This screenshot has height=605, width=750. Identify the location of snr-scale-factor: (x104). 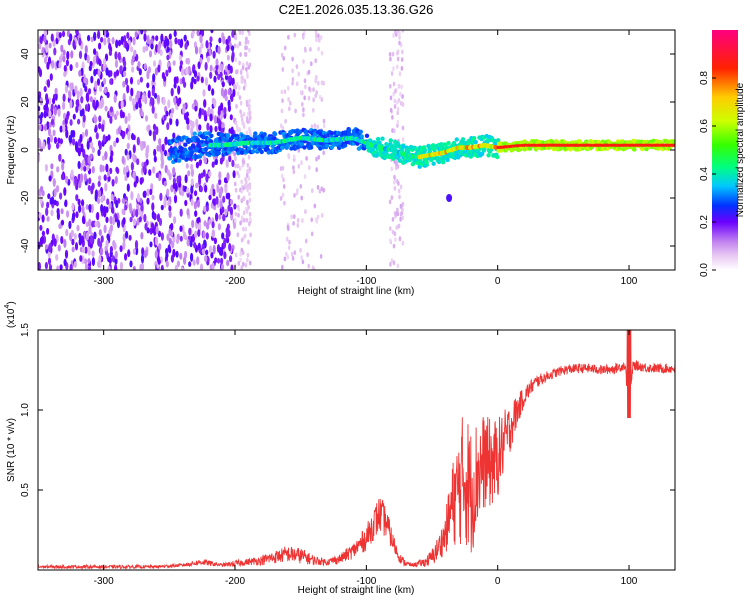
(10, 314).